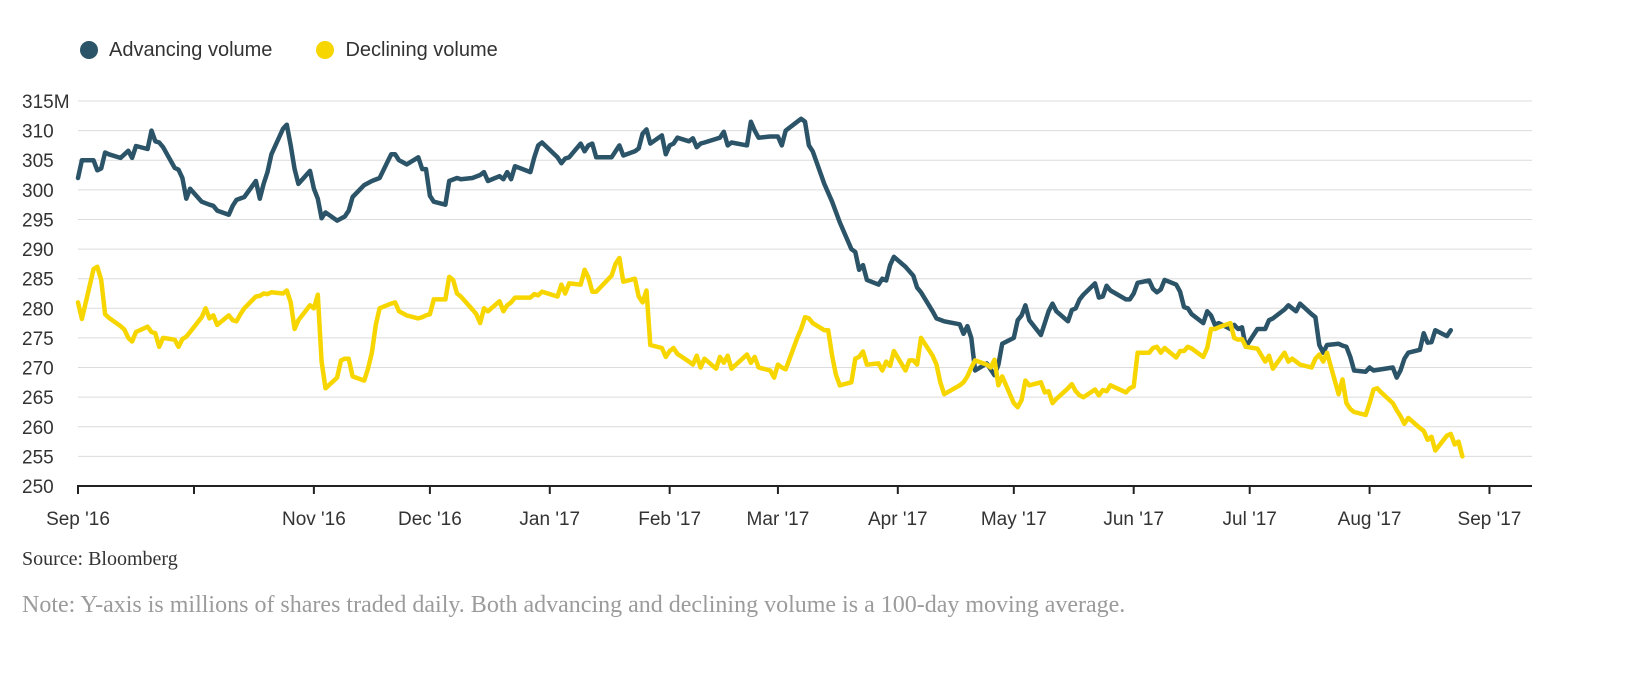  What do you see at coordinates (38, 132) in the screenshot?
I see `y-tick-label: 310` at bounding box center [38, 132].